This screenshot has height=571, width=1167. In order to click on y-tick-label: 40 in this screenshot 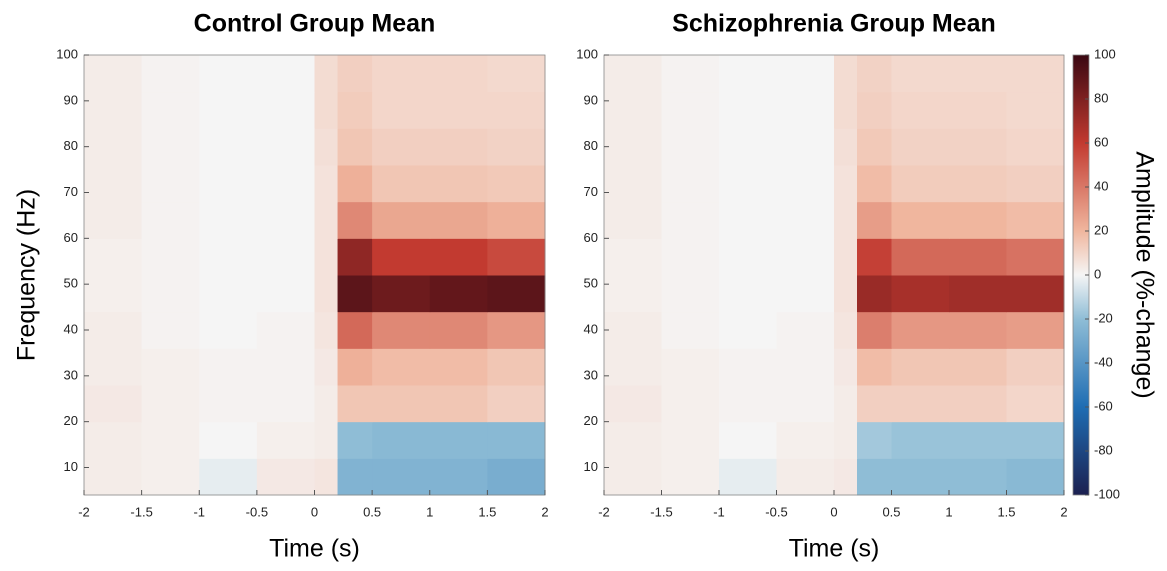, I will do `click(71, 328)`.